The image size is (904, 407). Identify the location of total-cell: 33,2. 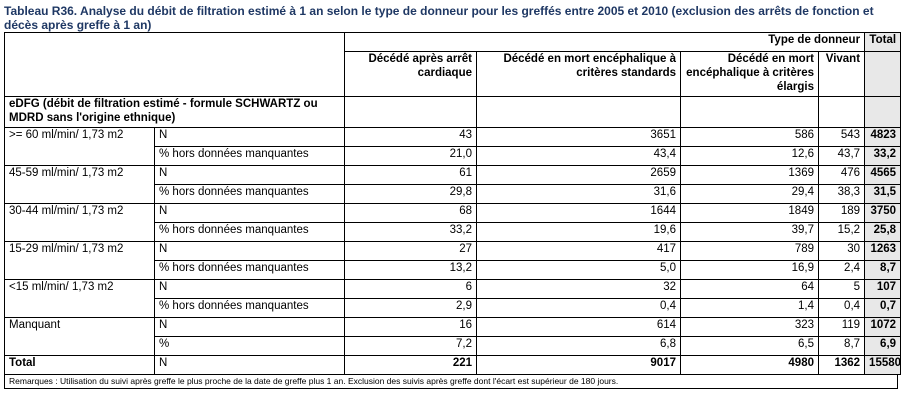
(883, 156).